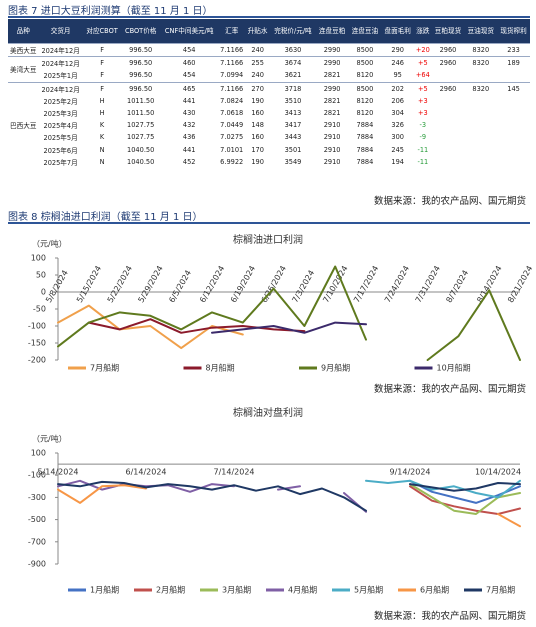  I want to click on cell: -11, so click(423, 149).